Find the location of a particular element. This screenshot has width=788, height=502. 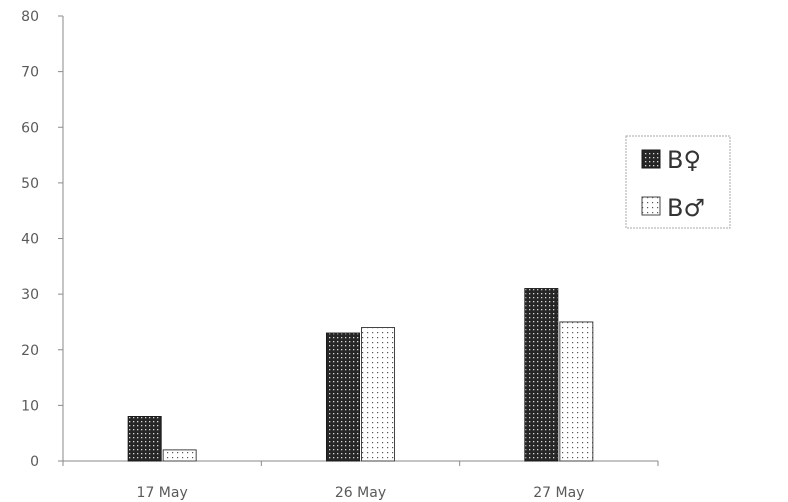

y-tick-label: 70 is located at coordinates (30, 73).